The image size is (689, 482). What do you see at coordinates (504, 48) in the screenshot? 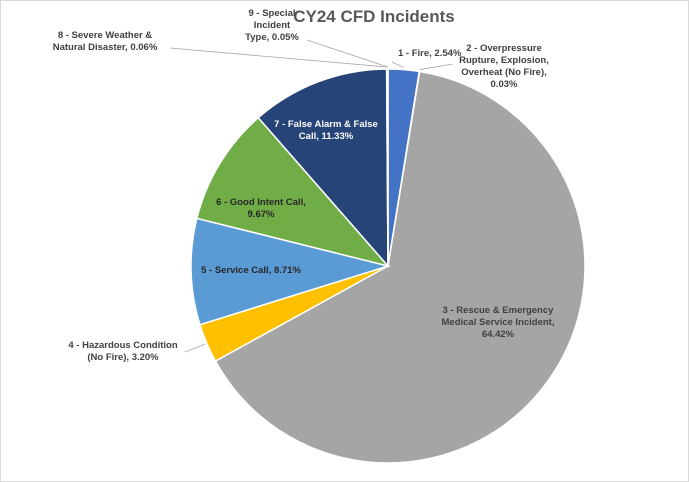
I see `data-label-2-line-1: 2 - Overpressure` at bounding box center [504, 48].